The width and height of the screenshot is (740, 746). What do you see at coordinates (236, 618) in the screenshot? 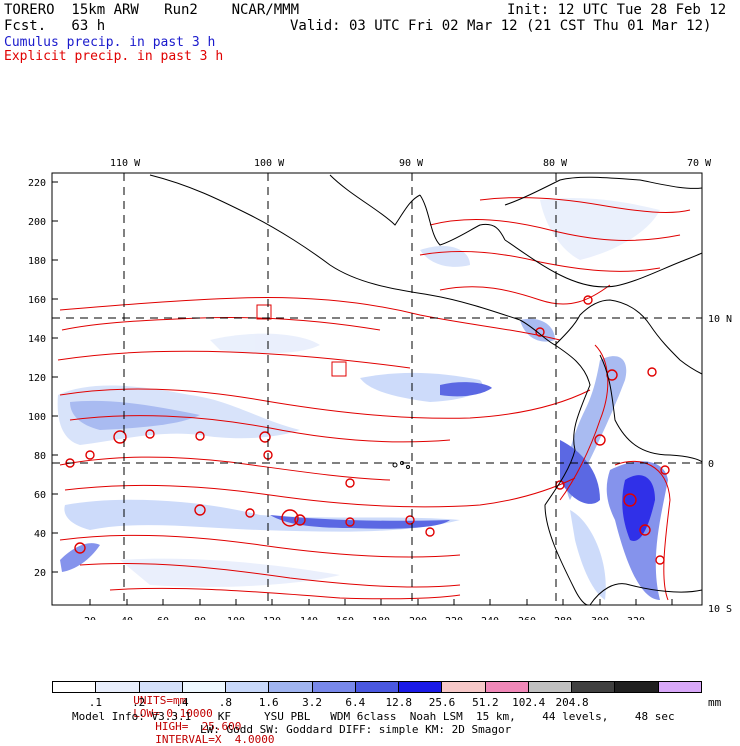
I see `x-tick-label: 100` at bounding box center [236, 618].